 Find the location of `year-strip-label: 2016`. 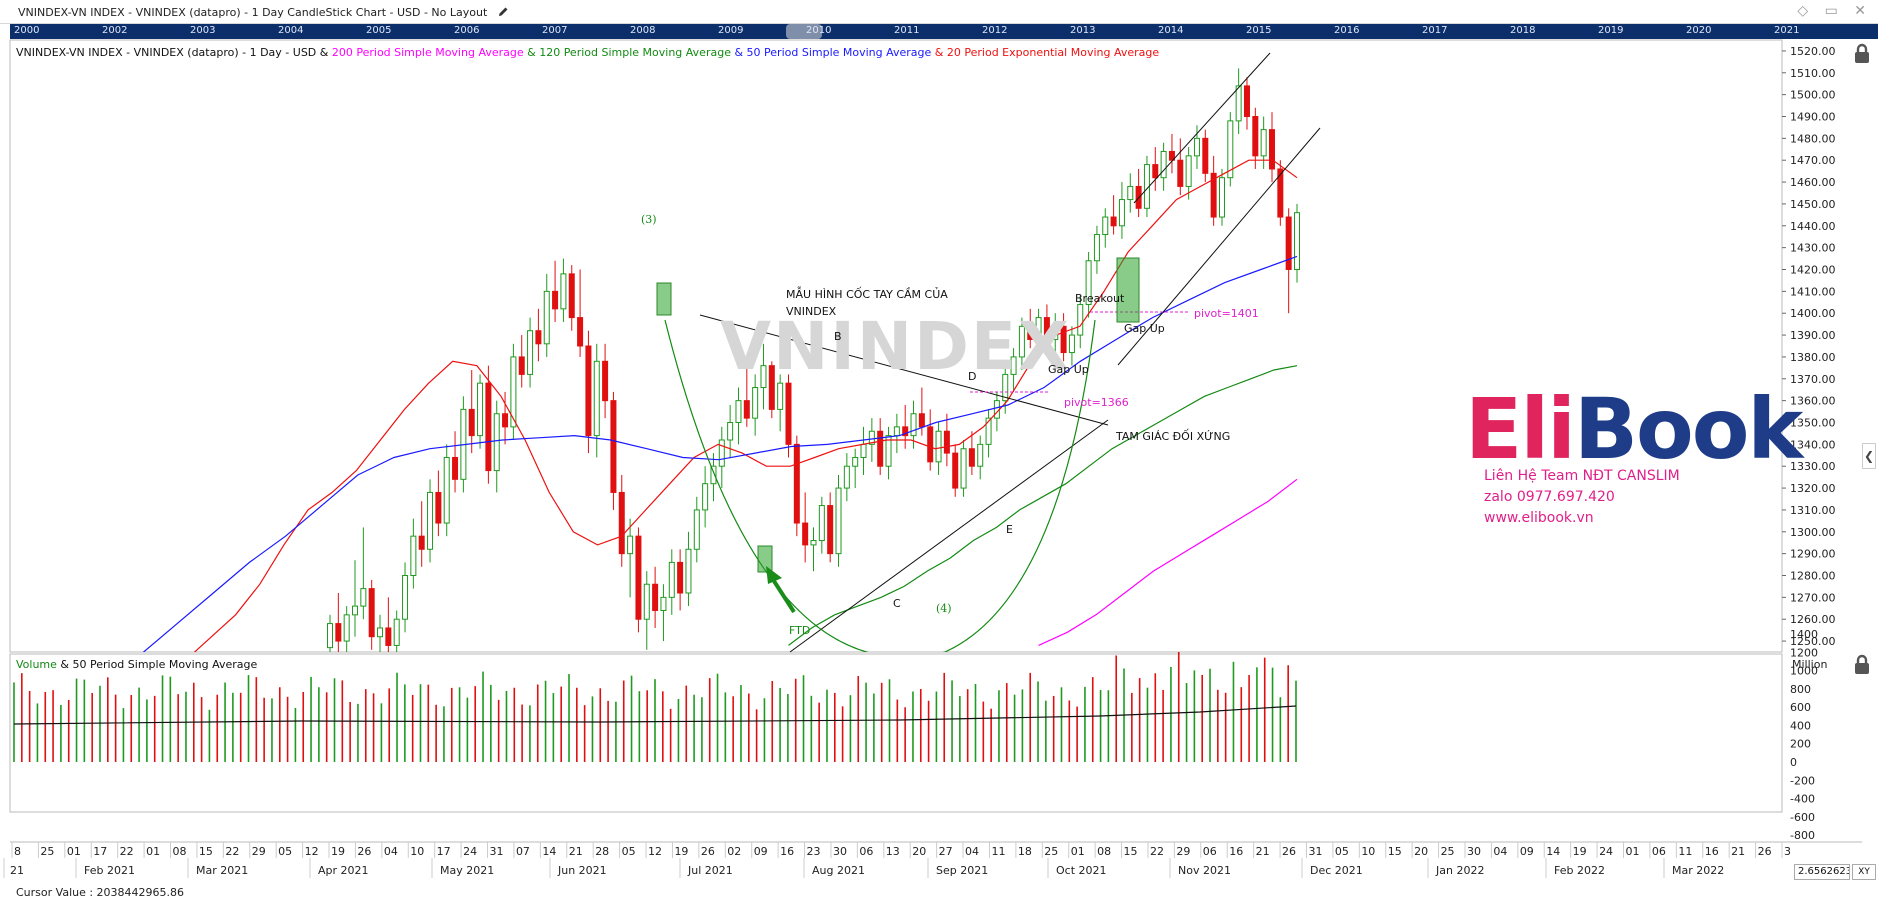

year-strip-label: 2016 is located at coordinates (1347, 30).